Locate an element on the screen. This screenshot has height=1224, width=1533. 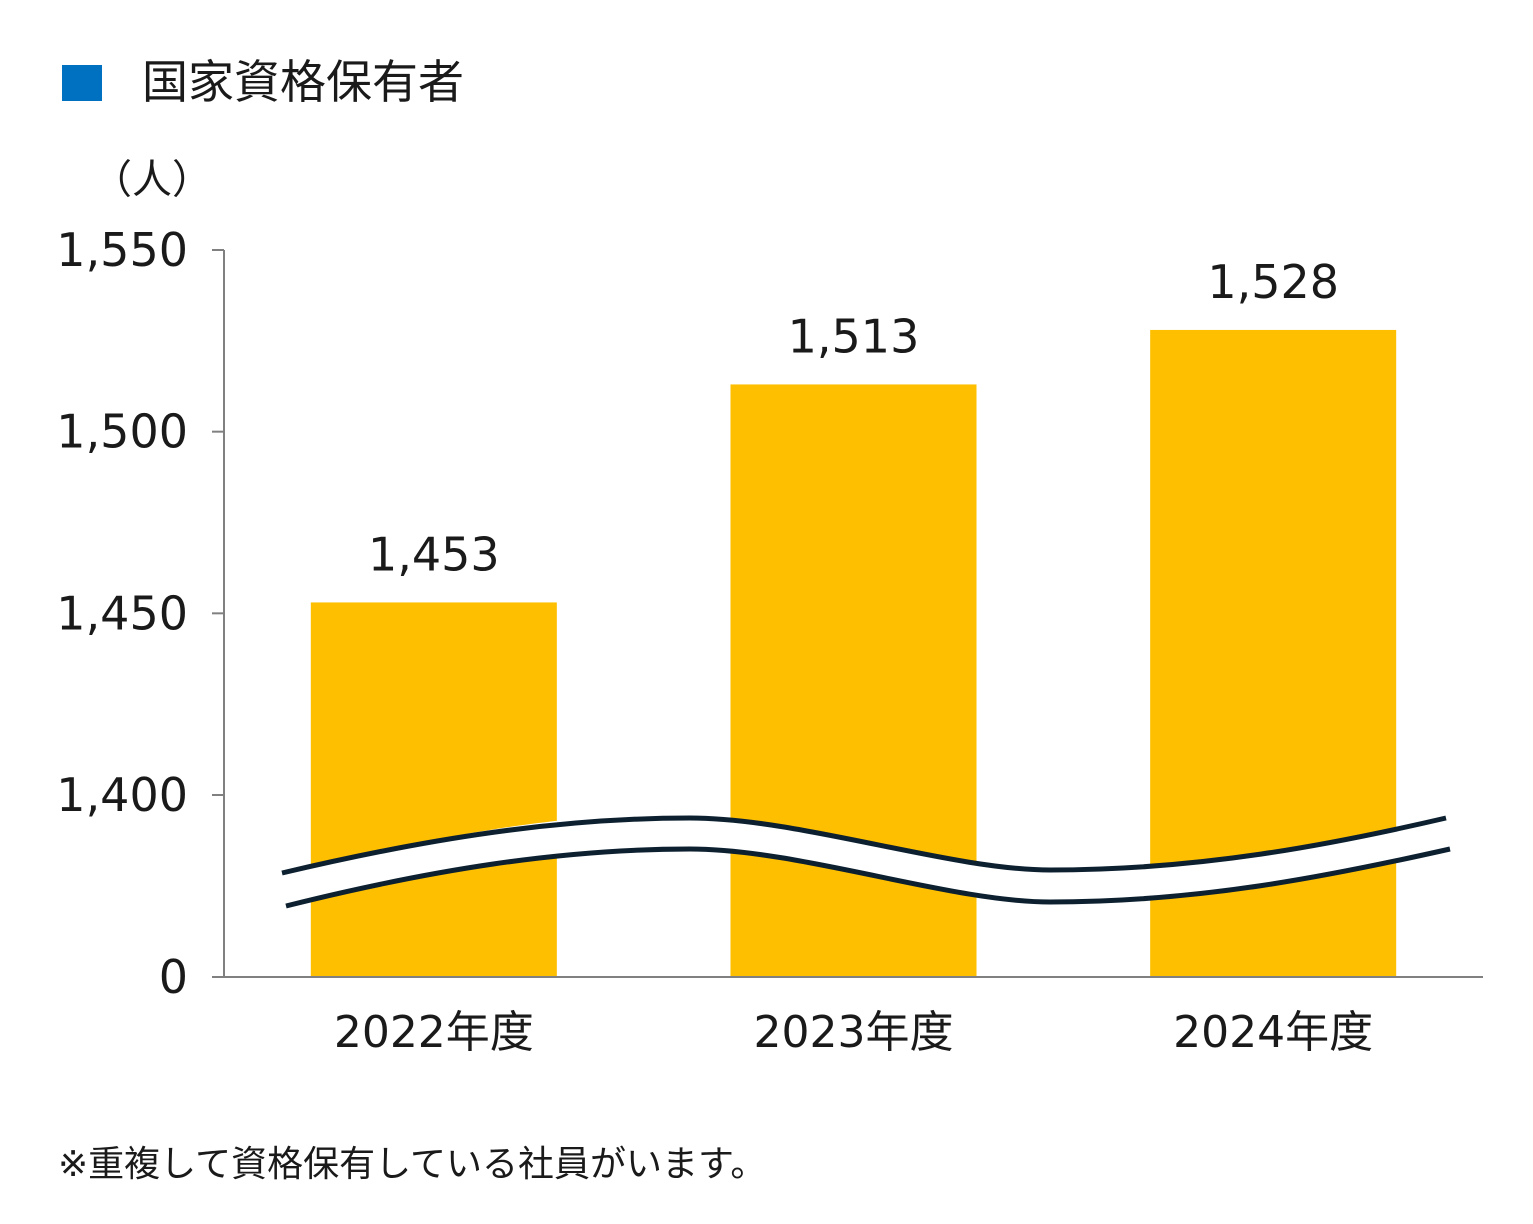
axis-break-line-lower is located at coordinates (868, 877).